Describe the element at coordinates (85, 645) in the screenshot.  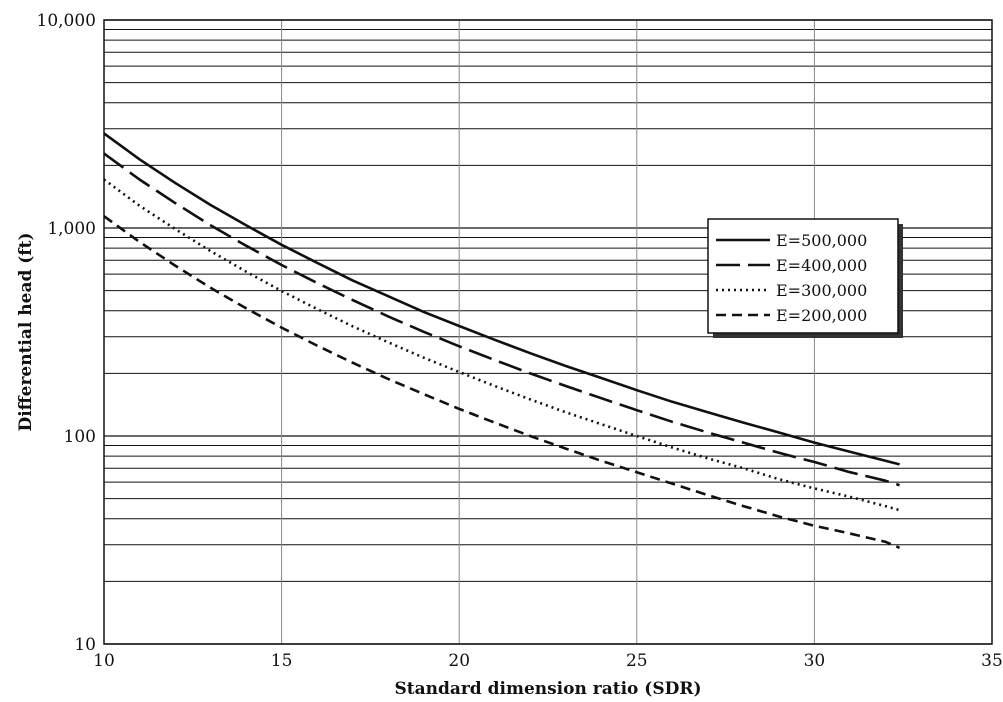
I see `y-tick-label: 10` at that location.